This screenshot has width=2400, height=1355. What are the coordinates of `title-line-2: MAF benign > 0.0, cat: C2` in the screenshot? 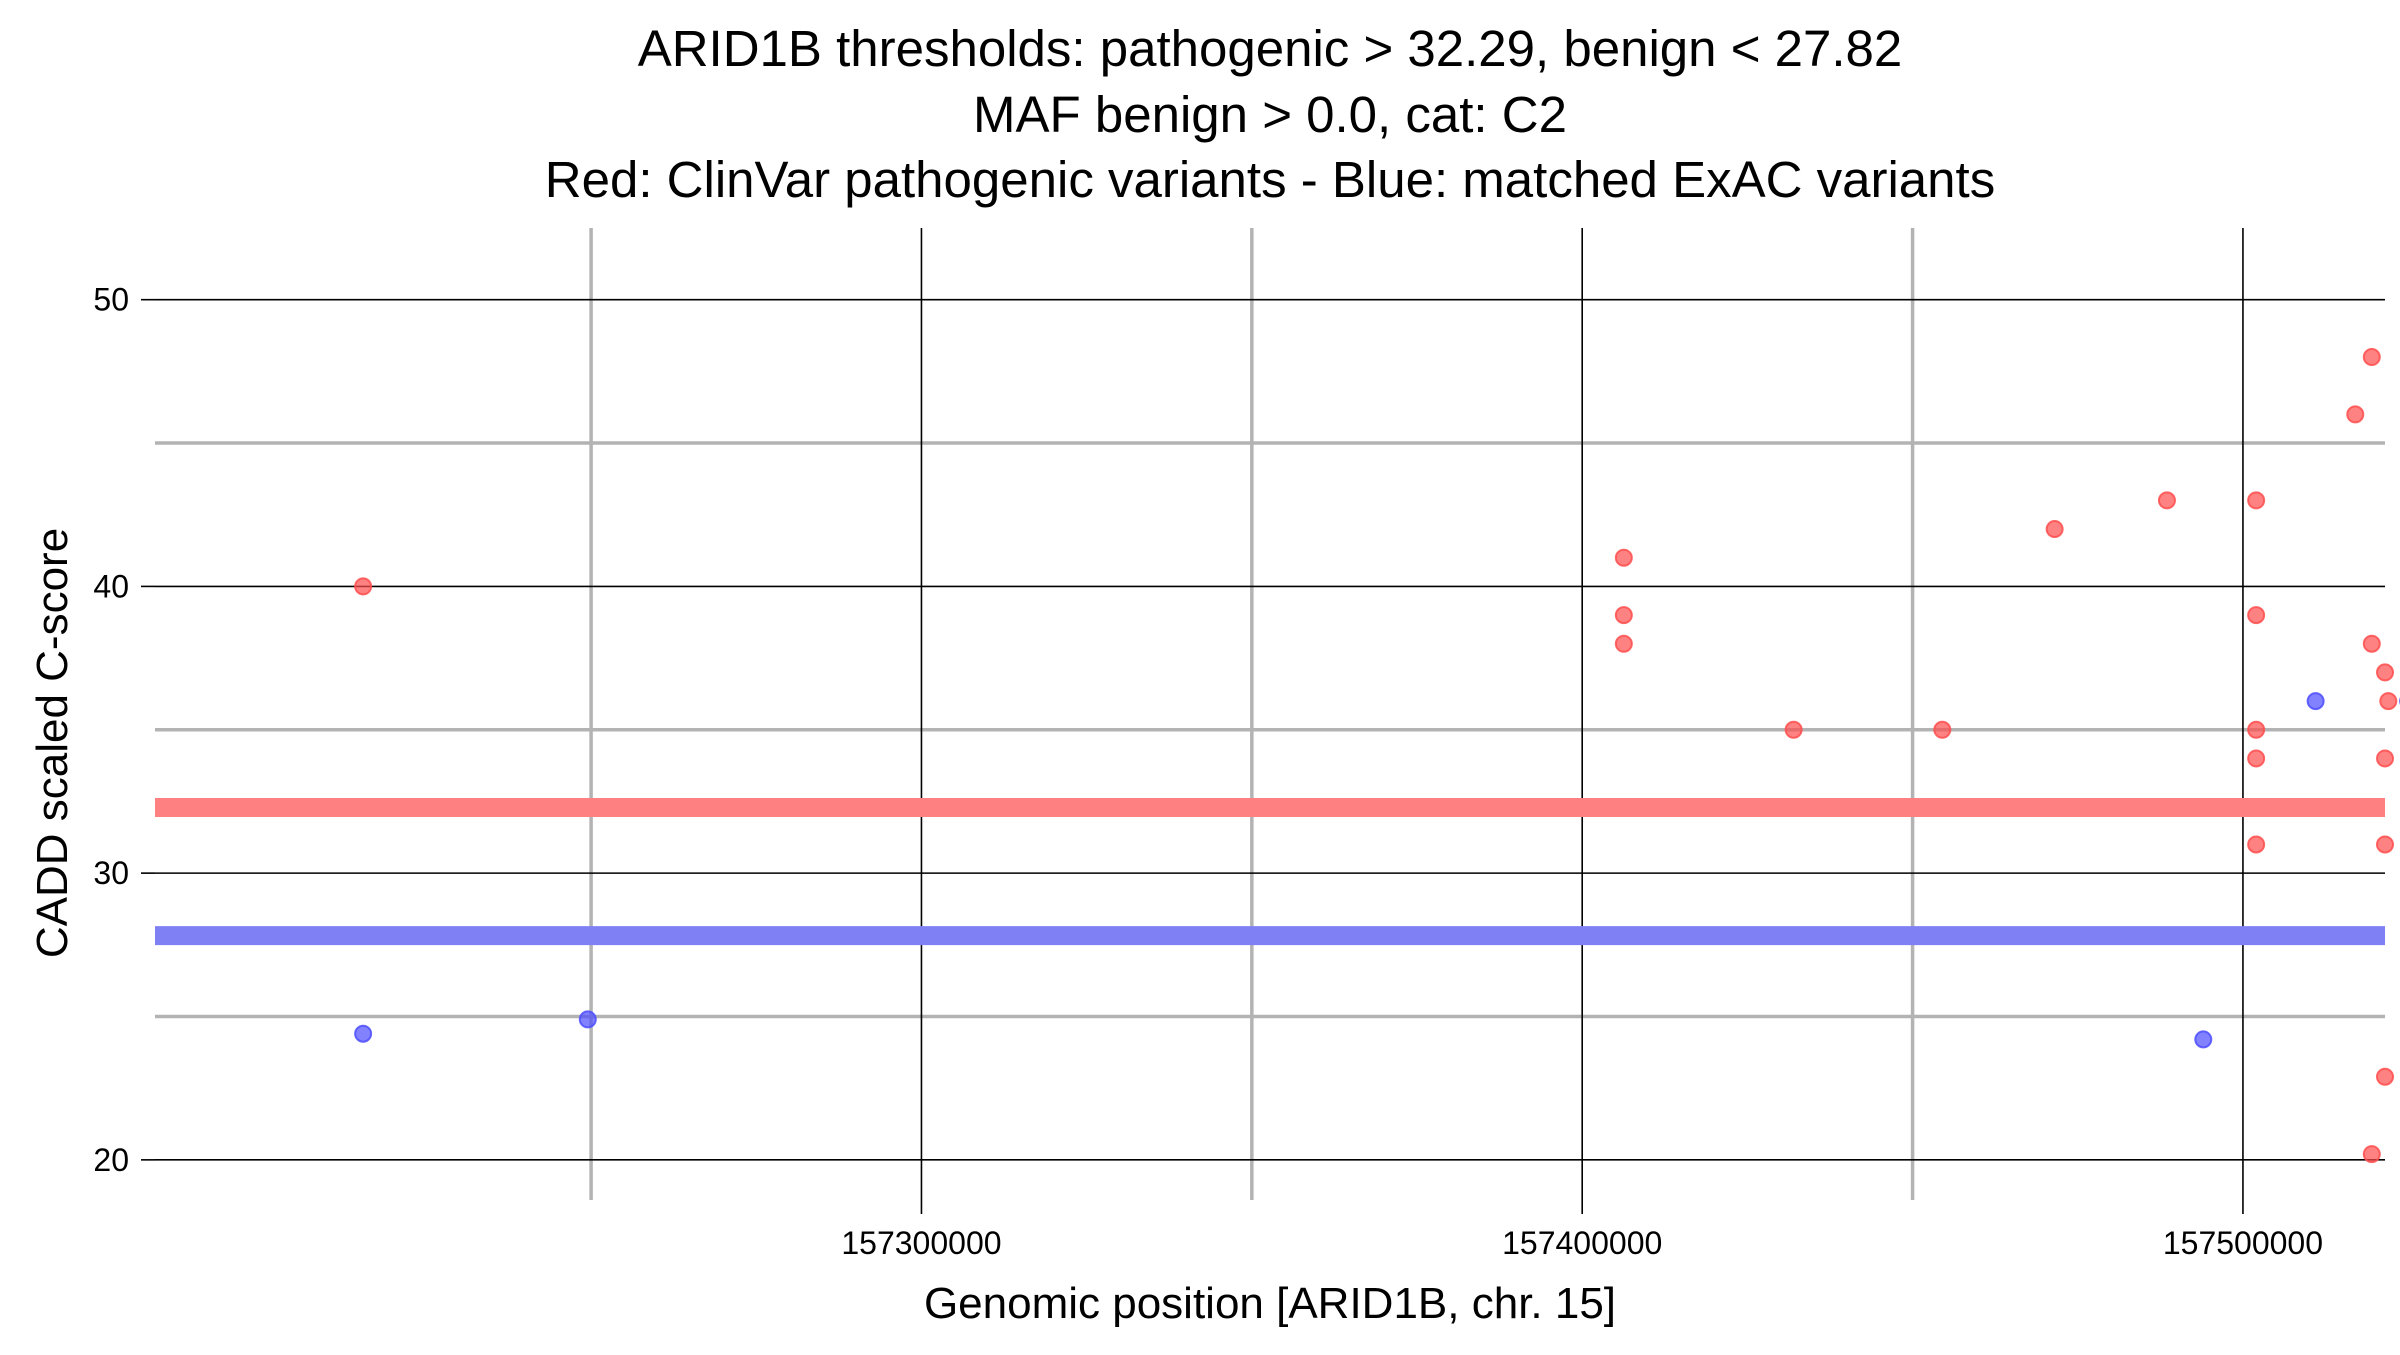 It's located at (1270, 114).